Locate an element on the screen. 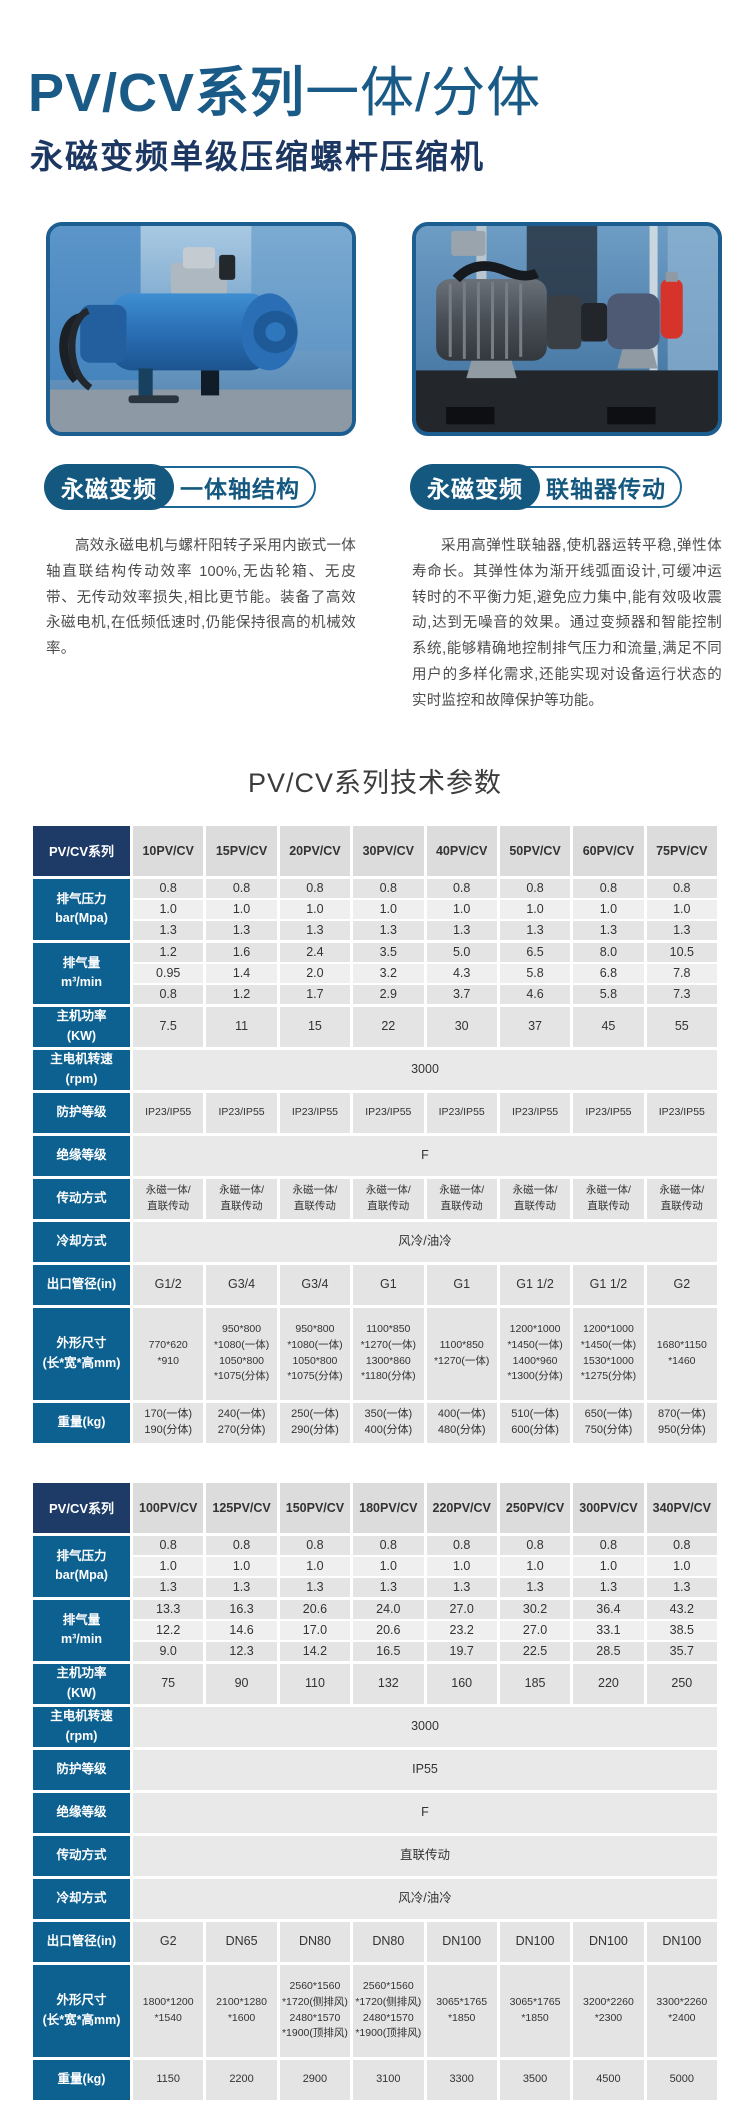  row-label: 防护等级 is located at coordinates (81, 1112).